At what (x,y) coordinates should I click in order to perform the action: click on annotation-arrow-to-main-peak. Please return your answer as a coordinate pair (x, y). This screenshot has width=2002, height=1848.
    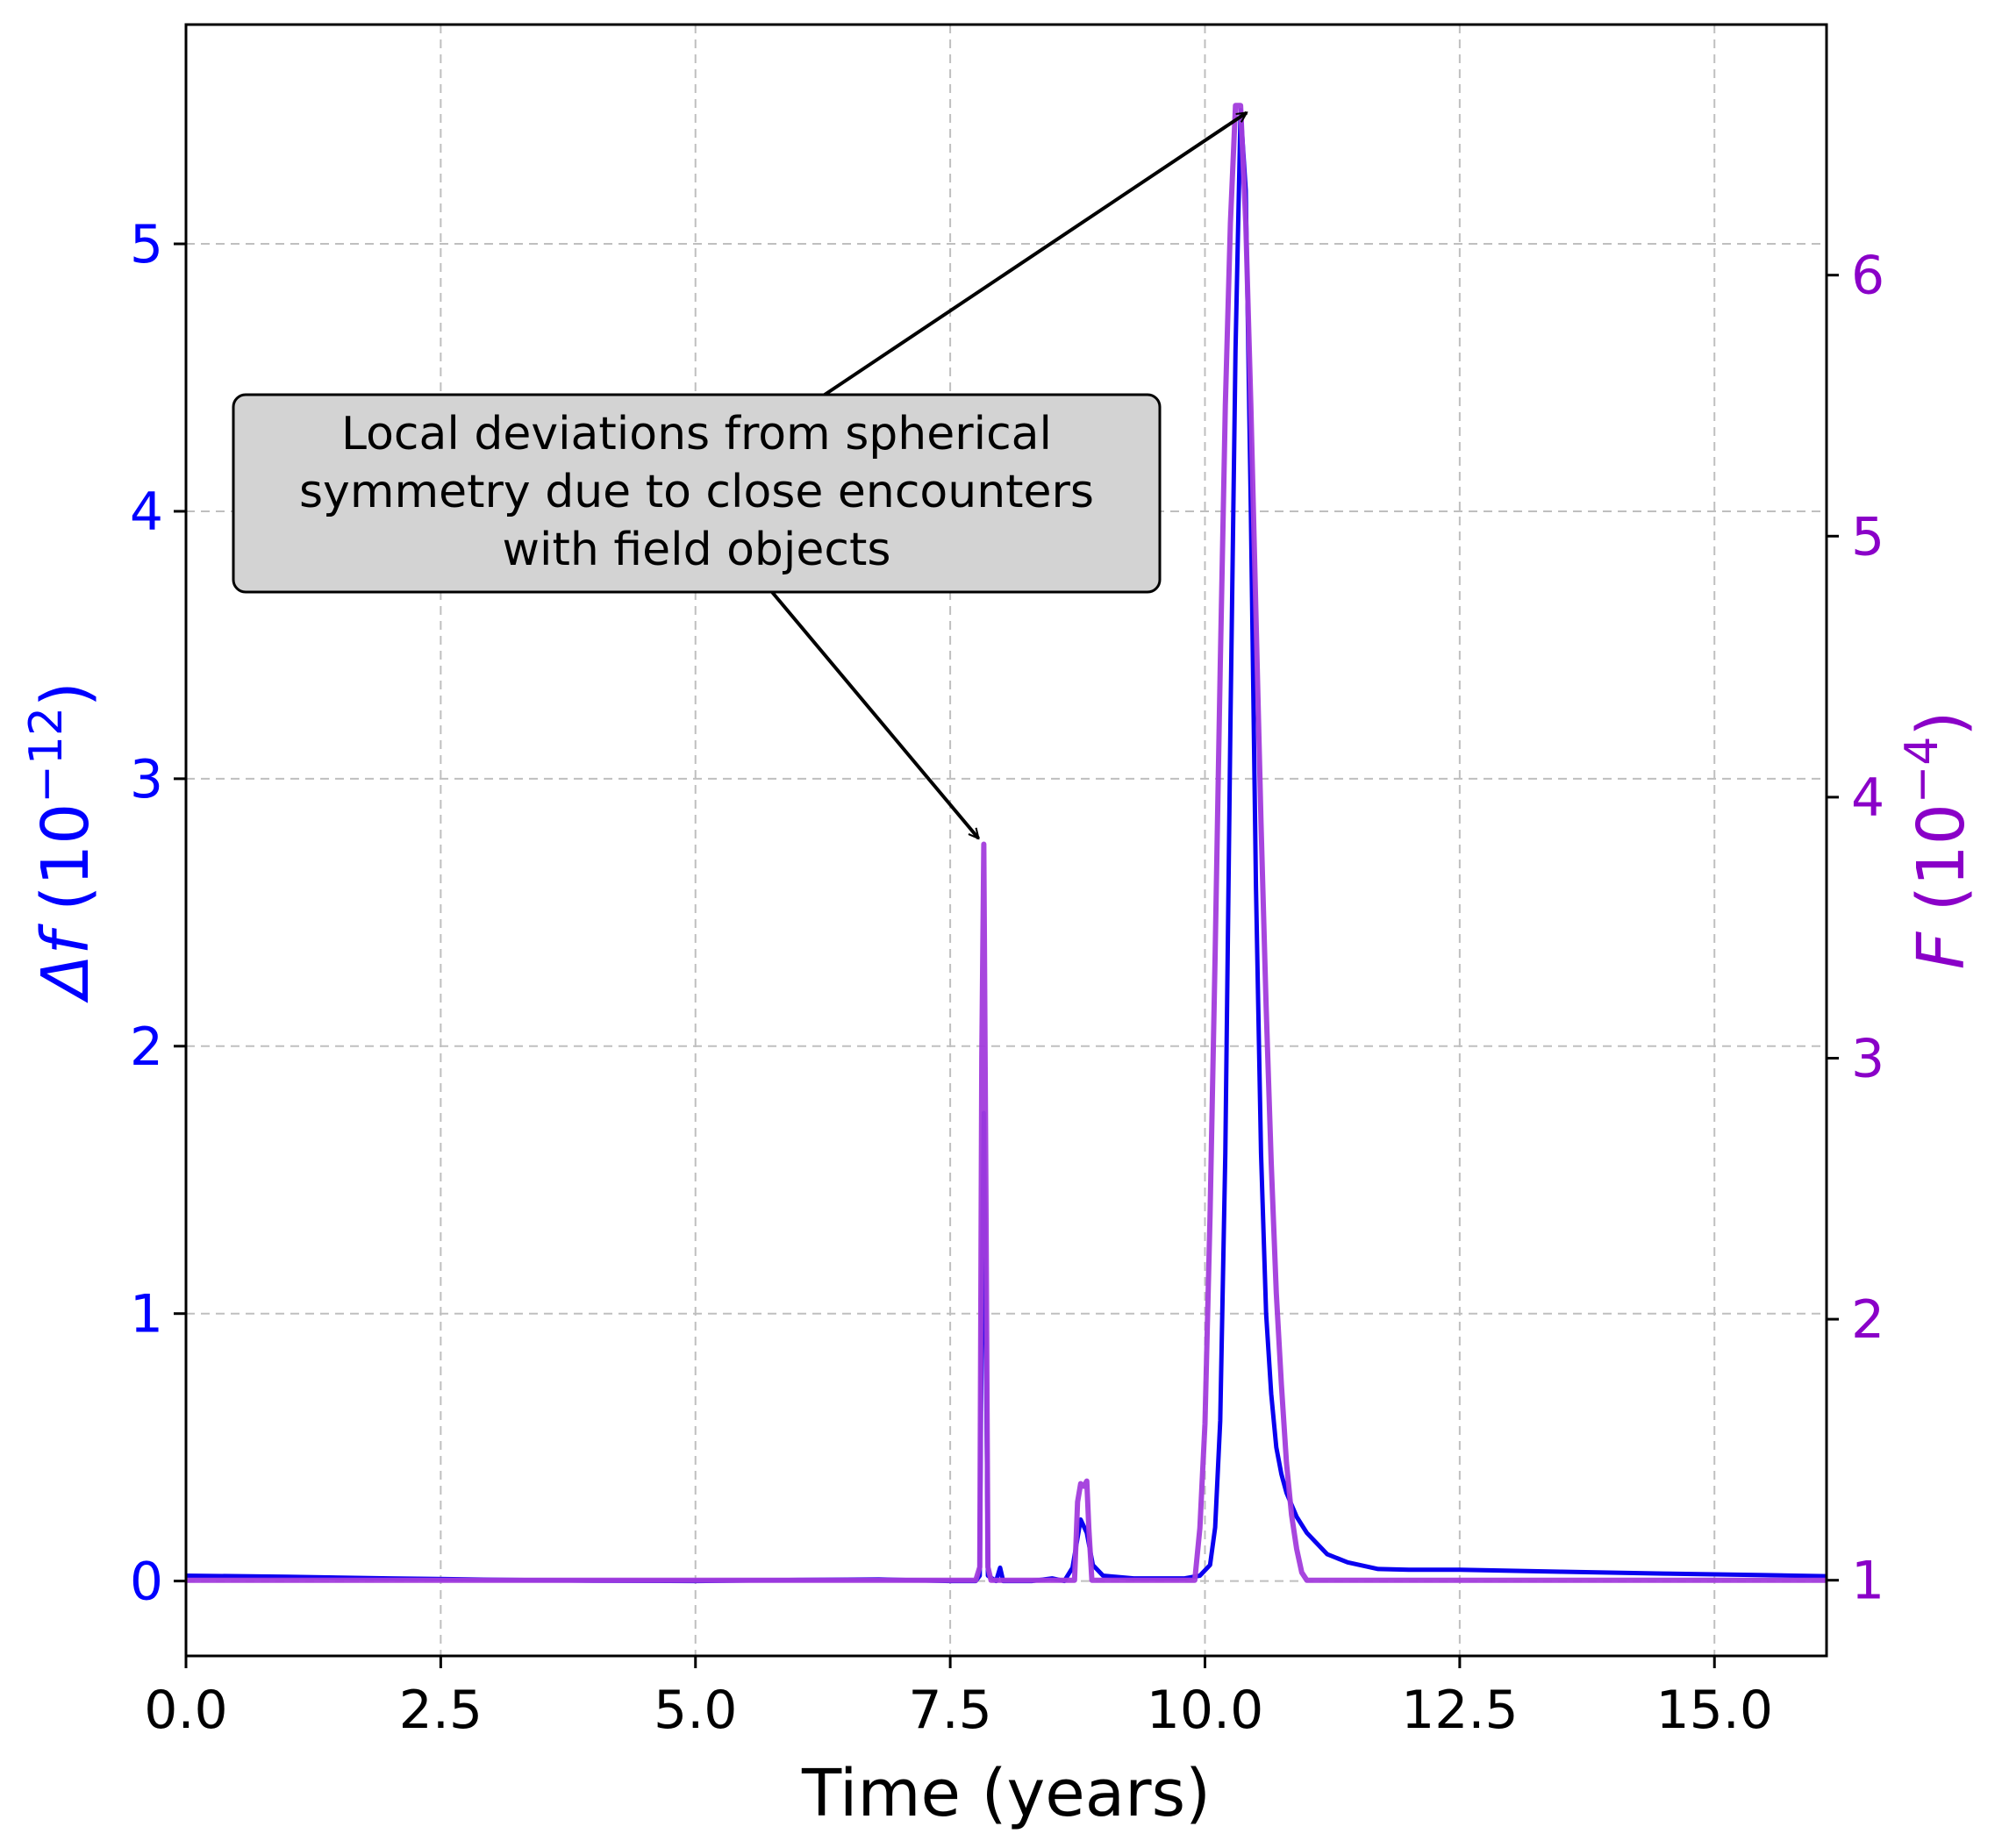
    Looking at the image, I should click on (1035, 253).